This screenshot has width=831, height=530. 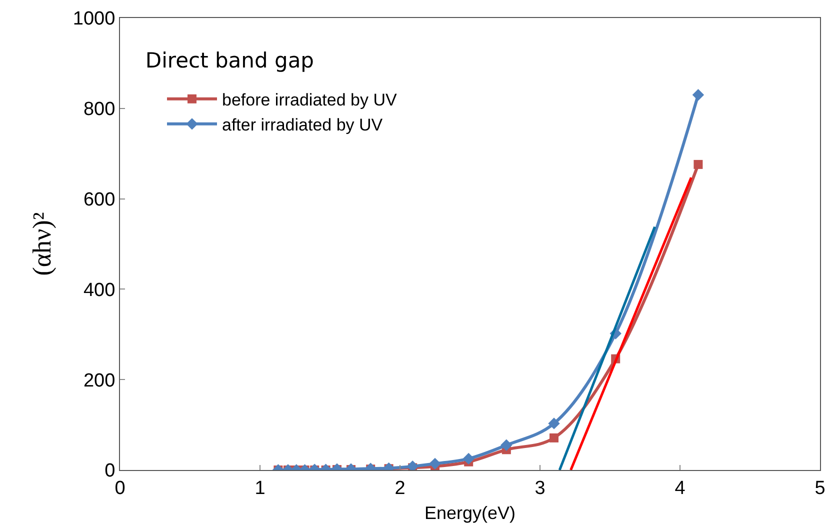 I want to click on x-tick-label: 1, so click(x=260, y=488).